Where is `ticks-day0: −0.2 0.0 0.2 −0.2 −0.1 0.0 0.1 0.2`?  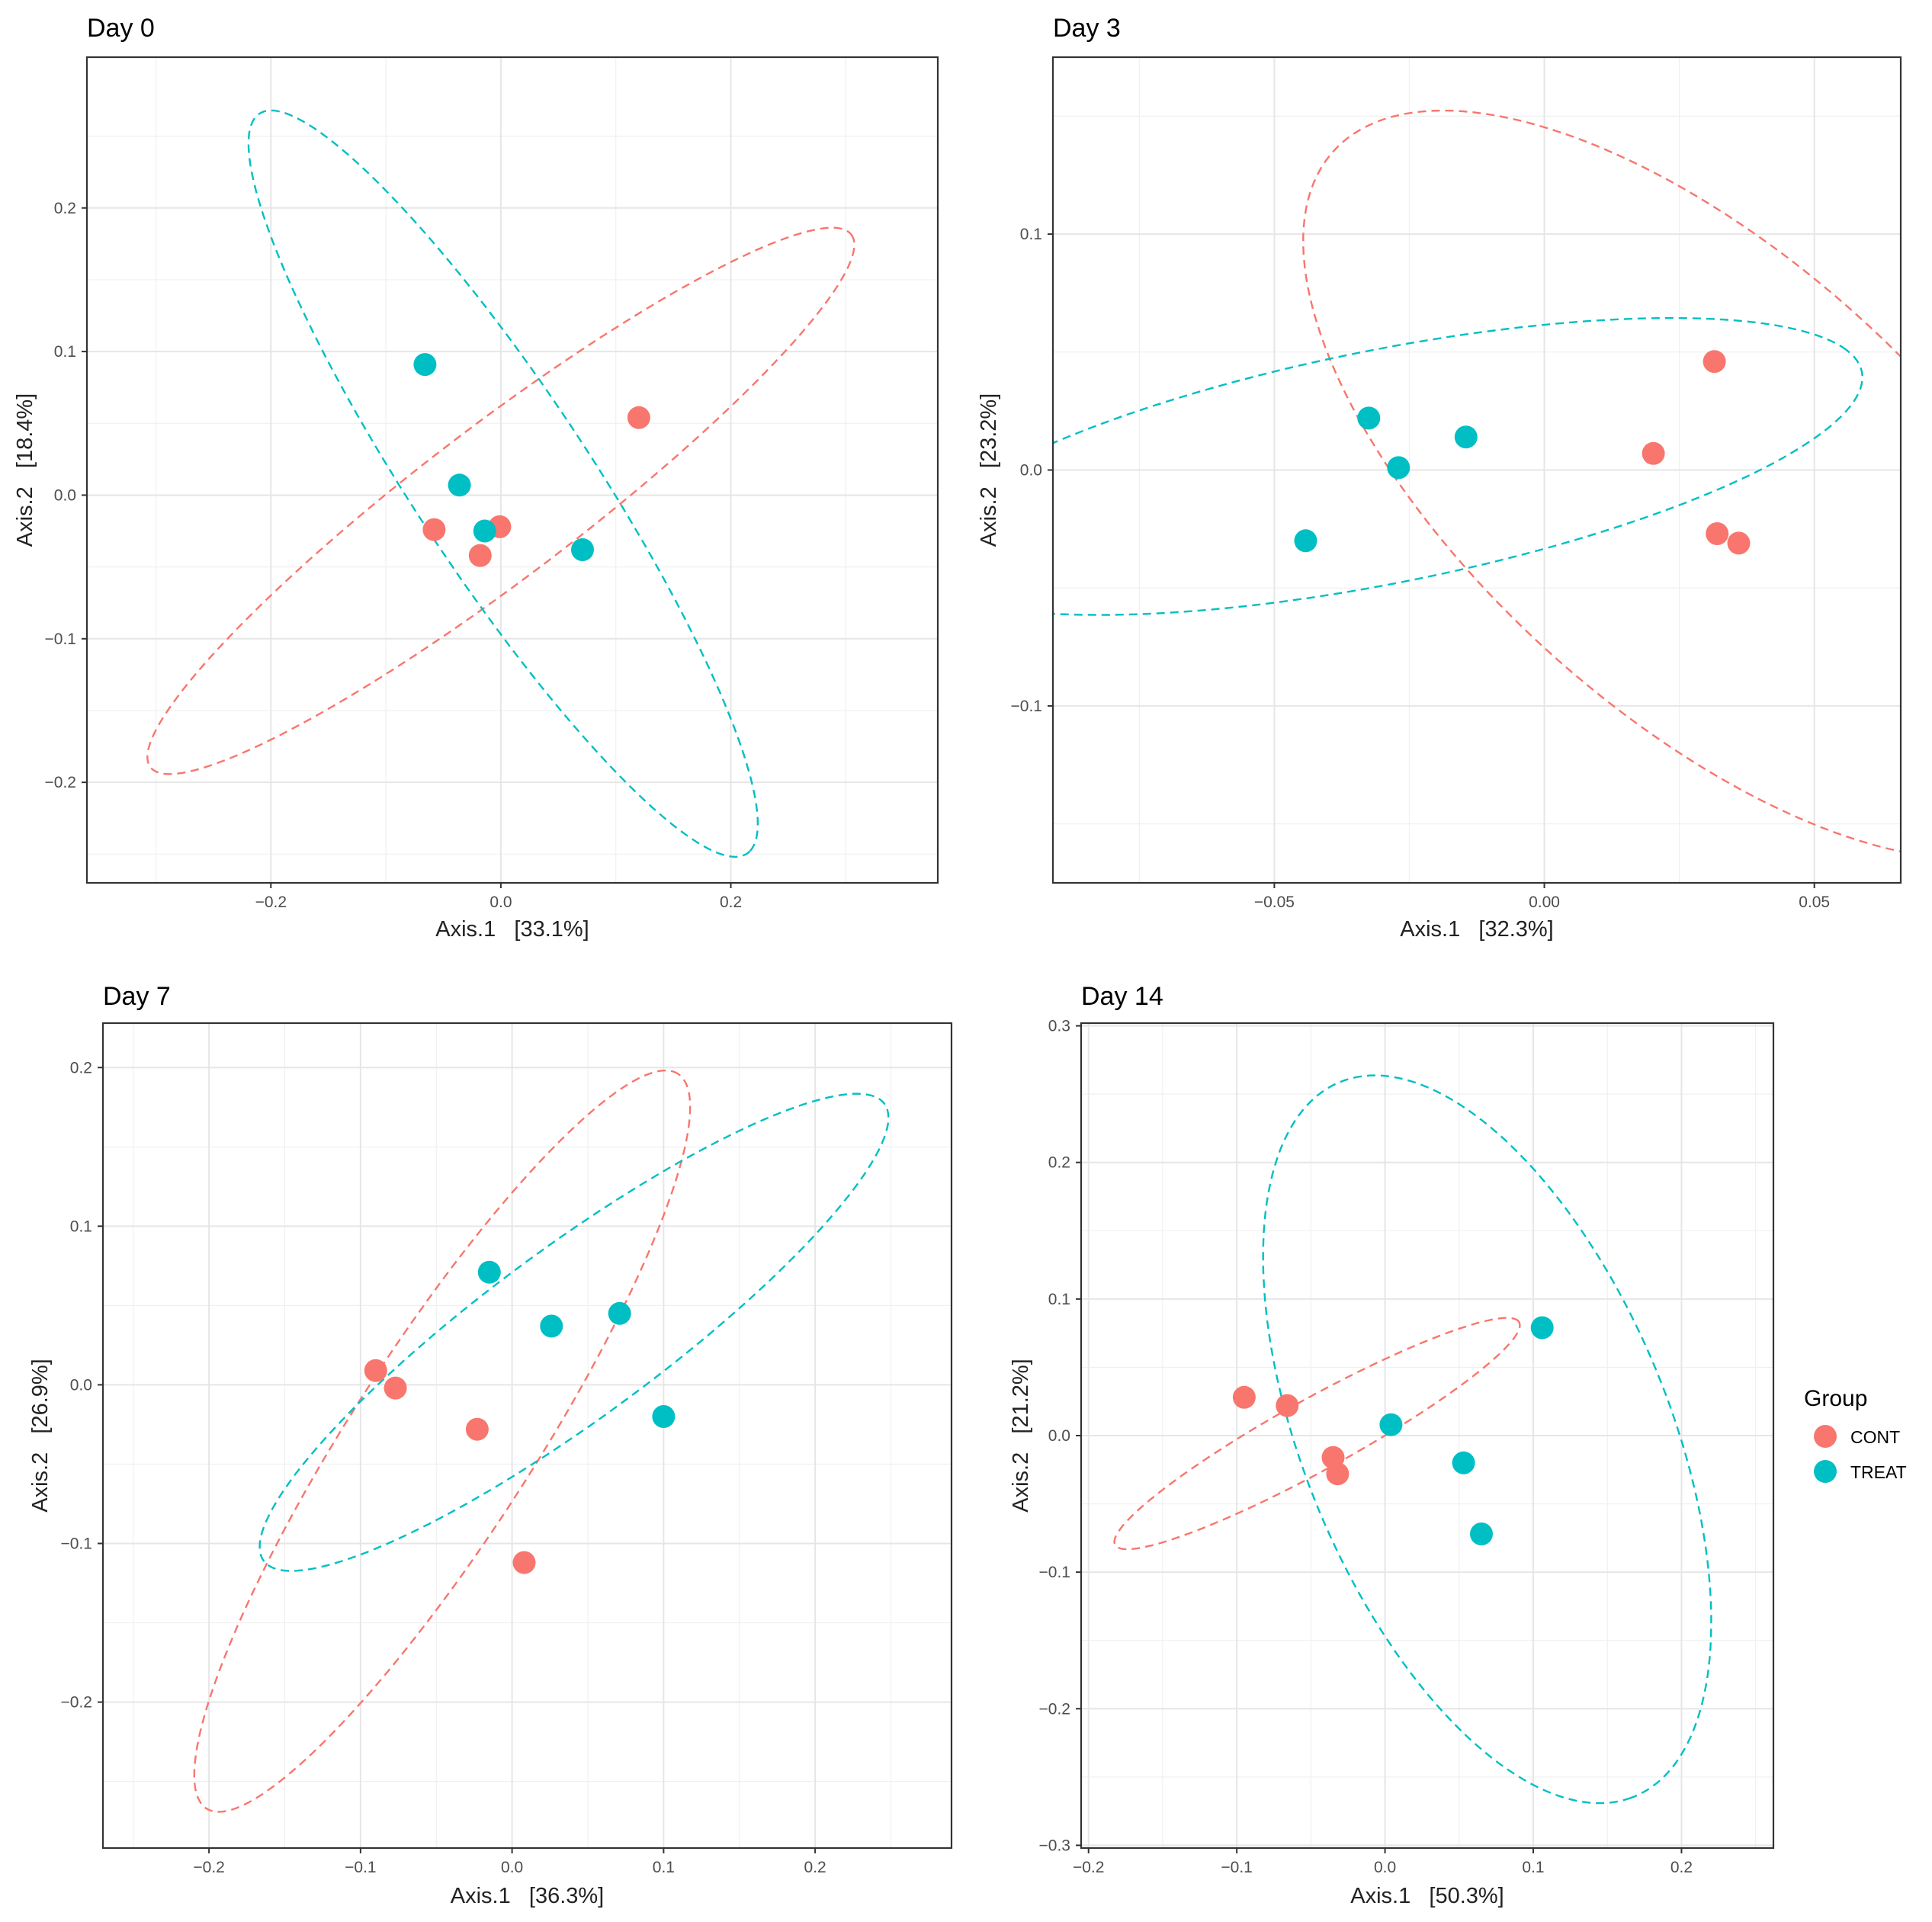 ticks-day0: −0.2 0.0 0.2 −0.2 −0.1 0.0 0.1 0.2 is located at coordinates (394, 555).